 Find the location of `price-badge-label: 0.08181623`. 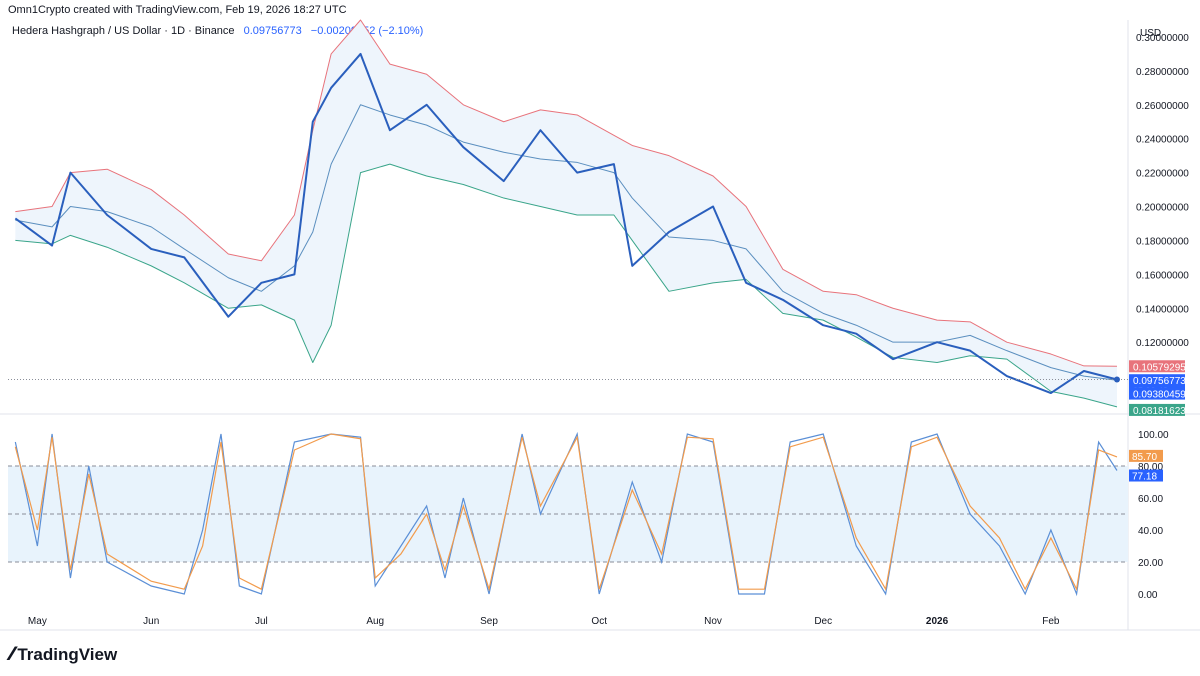

price-badge-label: 0.08181623 is located at coordinates (1159, 411).